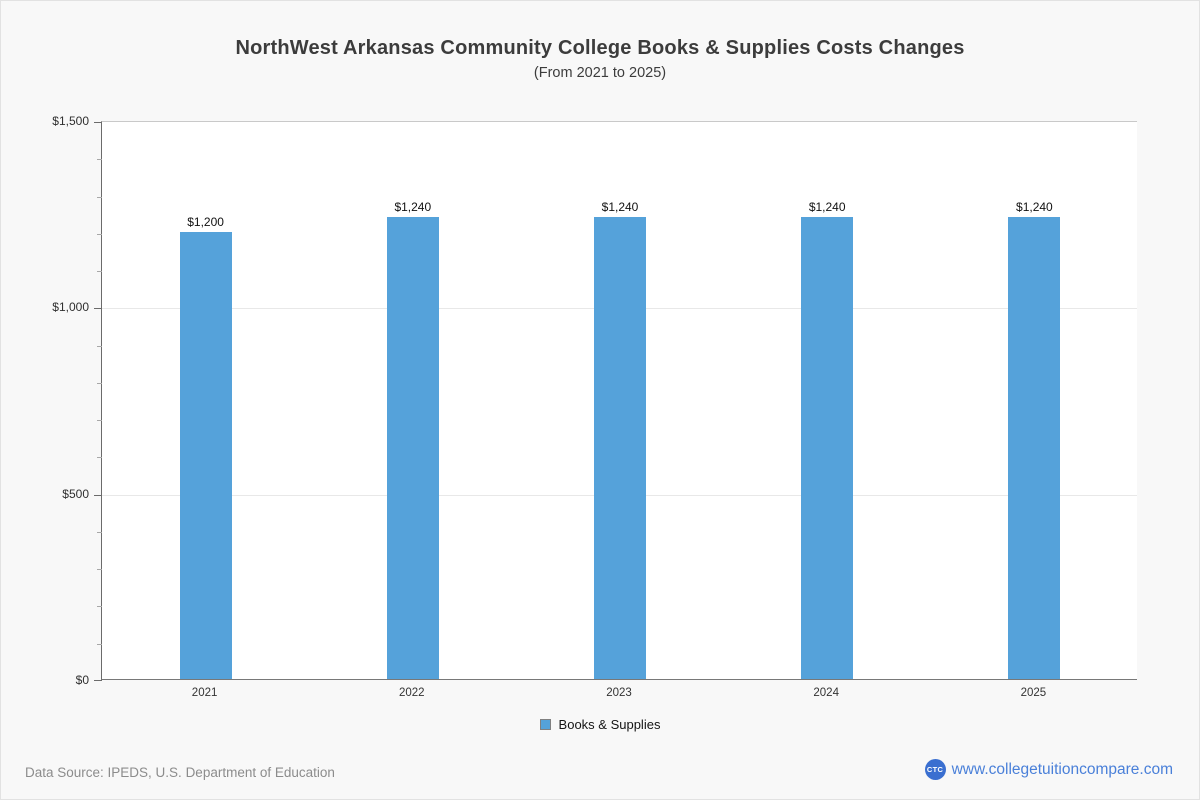 Image resolution: width=1200 pixels, height=800 pixels. Describe the element at coordinates (545, 724) in the screenshot. I see `legend-marker-icon` at that location.